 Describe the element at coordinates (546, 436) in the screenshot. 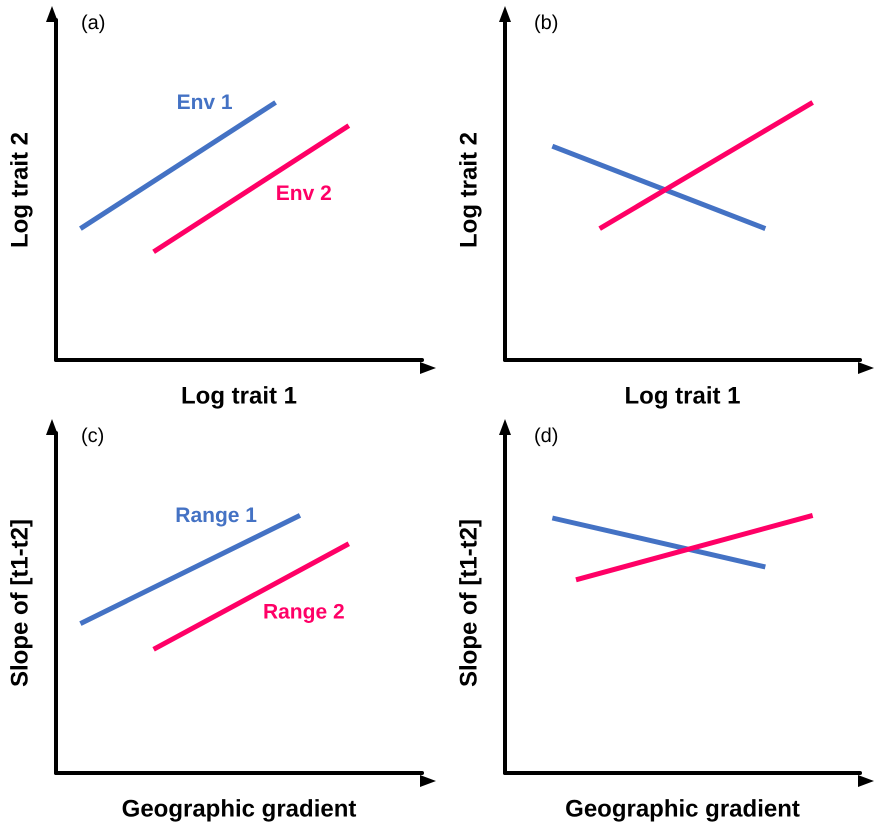

I see `chart-title: (d)` at that location.